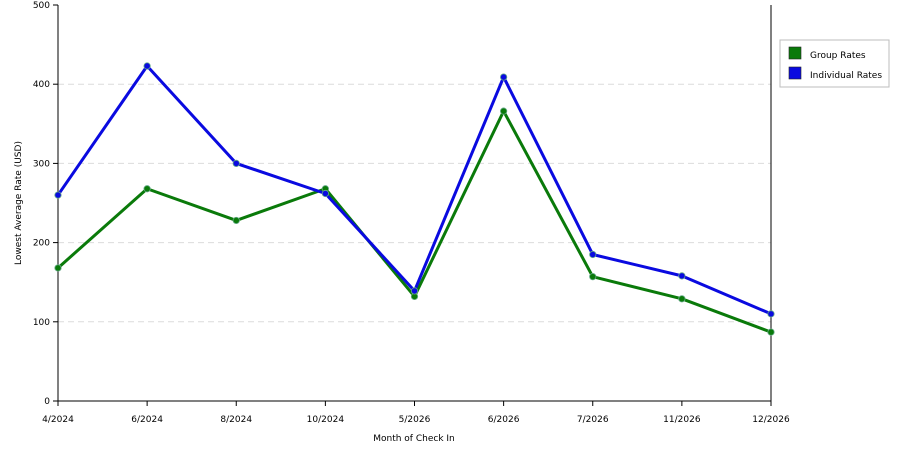 The image size is (900, 450). What do you see at coordinates (795, 73) in the screenshot?
I see `legend-swatch-individual-rates` at bounding box center [795, 73].